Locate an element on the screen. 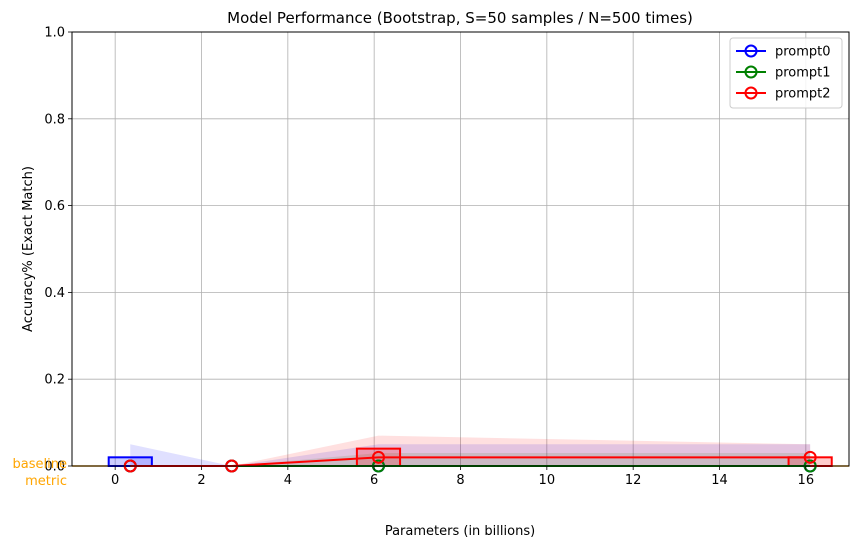 Image resolution: width=857 pixels, height=547 pixels. prompt0-bar is located at coordinates (130, 462).